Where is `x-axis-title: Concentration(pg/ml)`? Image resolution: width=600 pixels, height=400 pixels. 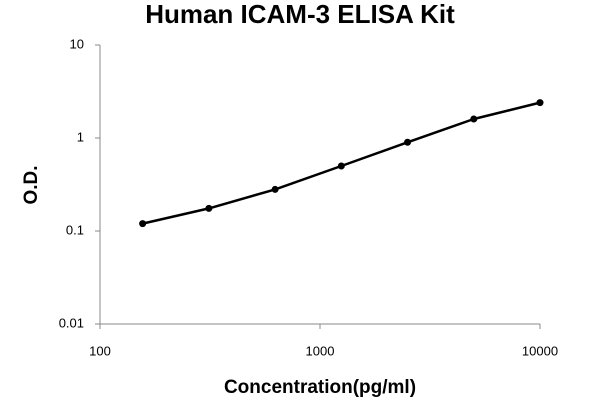
x-axis-title: Concentration(pg/ml) is located at coordinates (320, 387).